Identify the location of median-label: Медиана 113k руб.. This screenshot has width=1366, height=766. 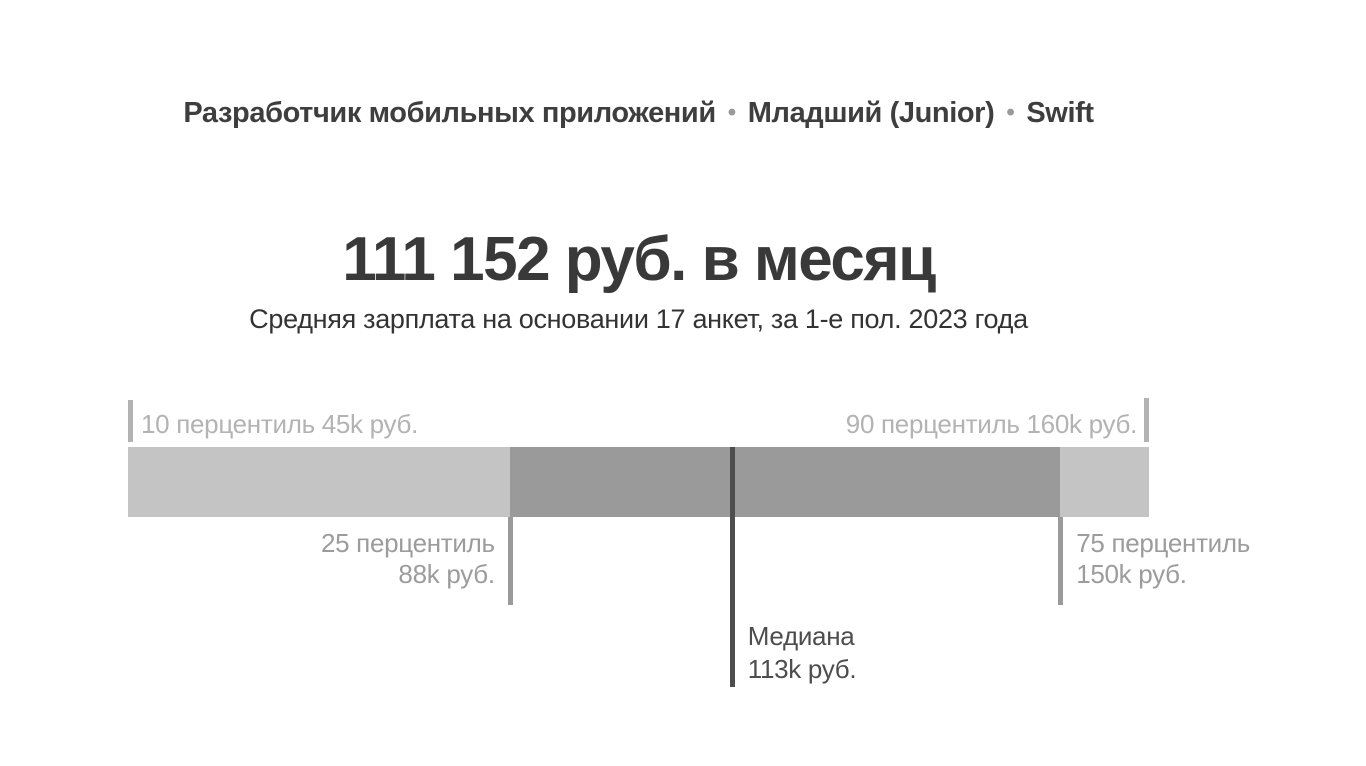
(802, 653).